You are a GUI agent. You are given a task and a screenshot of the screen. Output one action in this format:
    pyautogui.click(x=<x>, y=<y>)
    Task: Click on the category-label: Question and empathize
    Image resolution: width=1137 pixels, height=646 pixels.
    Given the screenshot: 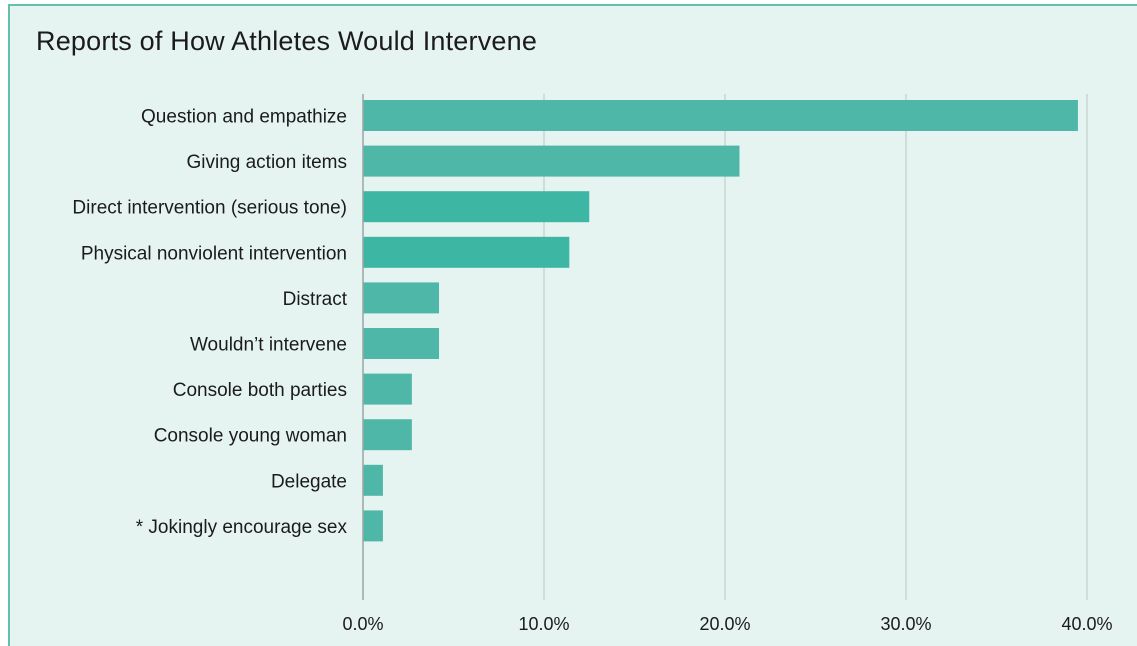 What is the action you would take?
    pyautogui.click(x=244, y=117)
    